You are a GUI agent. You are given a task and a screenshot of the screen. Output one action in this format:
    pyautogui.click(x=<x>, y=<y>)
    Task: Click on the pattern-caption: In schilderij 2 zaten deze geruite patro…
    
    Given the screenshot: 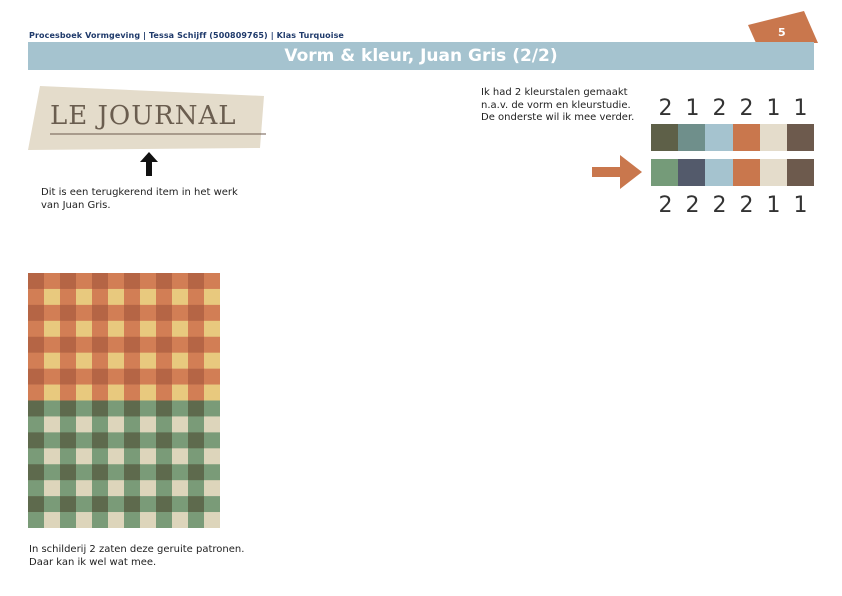 What is the action you would take?
    pyautogui.click(x=137, y=556)
    